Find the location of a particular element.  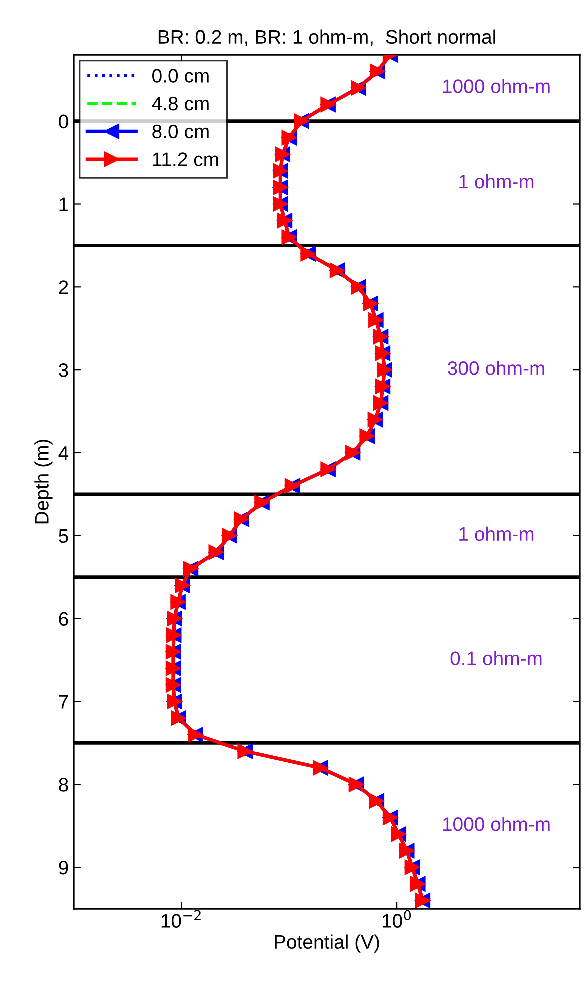

x-tick-label: 10$^{0}$ is located at coordinates (397, 919).